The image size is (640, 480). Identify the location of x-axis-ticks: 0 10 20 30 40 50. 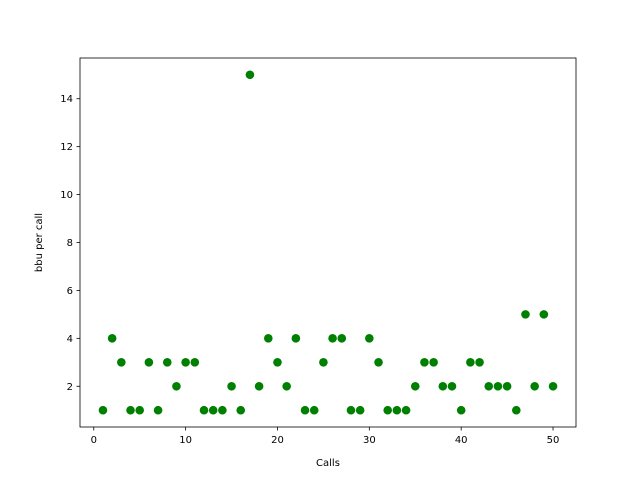
(325, 436).